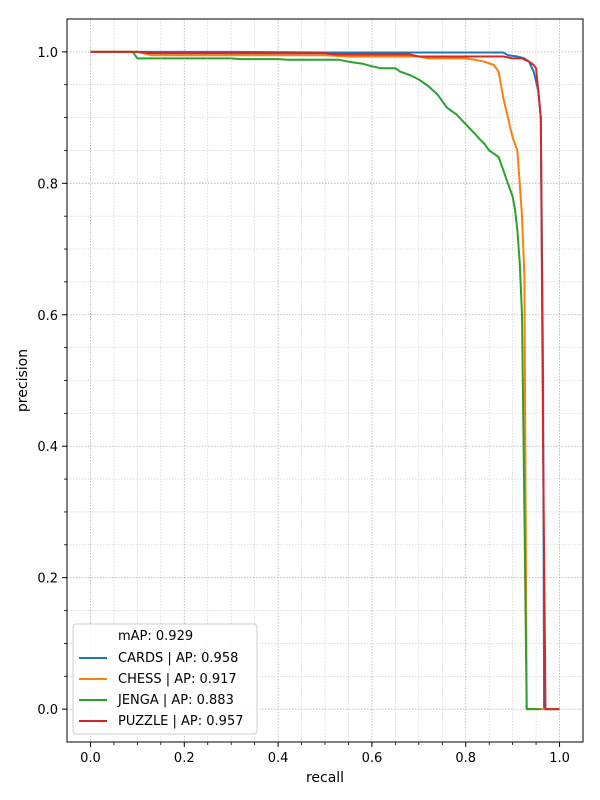  What do you see at coordinates (47, 316) in the screenshot?
I see `y-tick-label: 0.6` at bounding box center [47, 316].